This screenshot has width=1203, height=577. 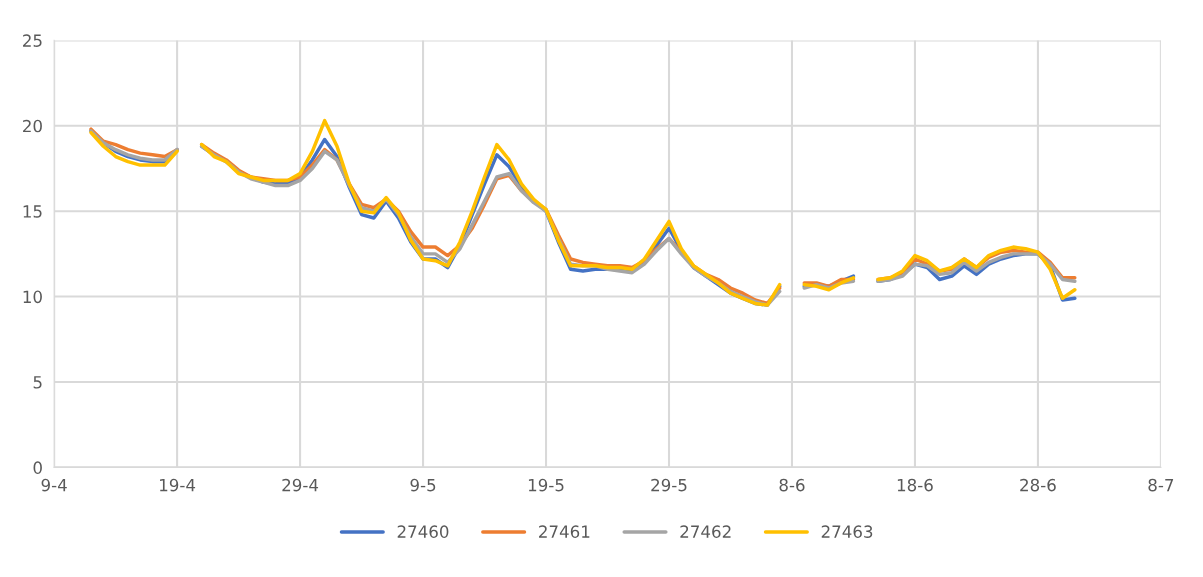 I want to click on y-tick-label: 5, so click(x=37, y=382).